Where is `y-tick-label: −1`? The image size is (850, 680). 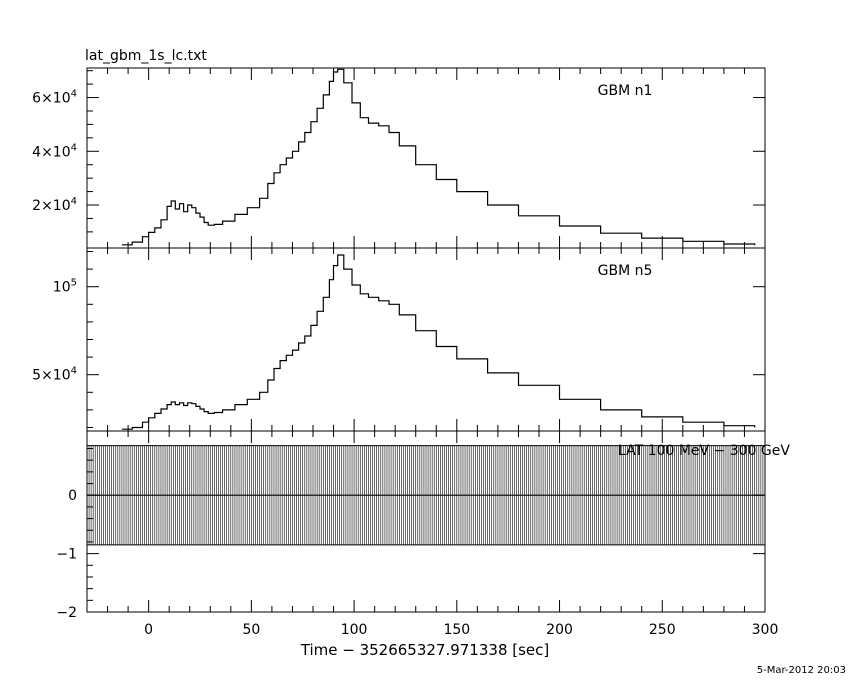 y-tick-label: −1 is located at coordinates (66, 555).